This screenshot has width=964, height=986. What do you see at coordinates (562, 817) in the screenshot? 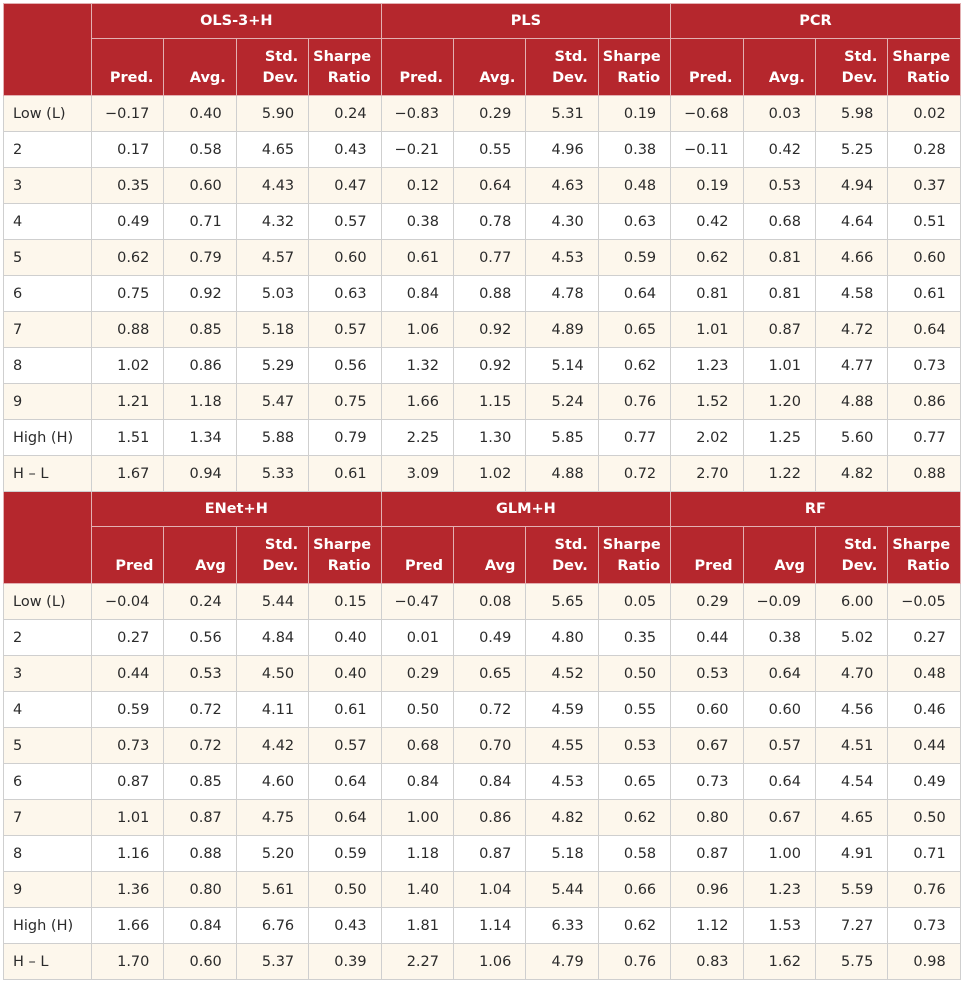
I see `table-cell: 4.82` at bounding box center [562, 817].